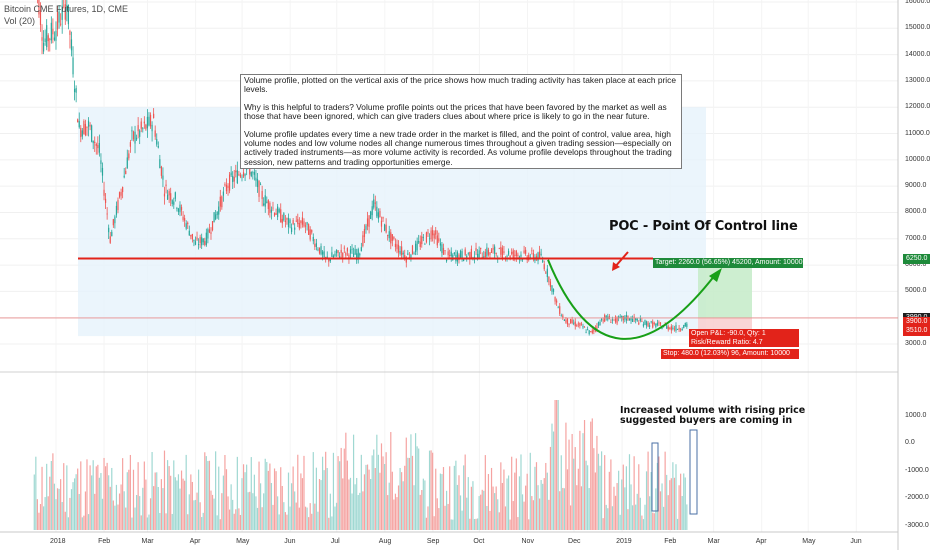 This screenshot has height=550, width=932. I want to click on open-pl-label: Open P&L: -90.0, Qty: 1, so click(744, 333).